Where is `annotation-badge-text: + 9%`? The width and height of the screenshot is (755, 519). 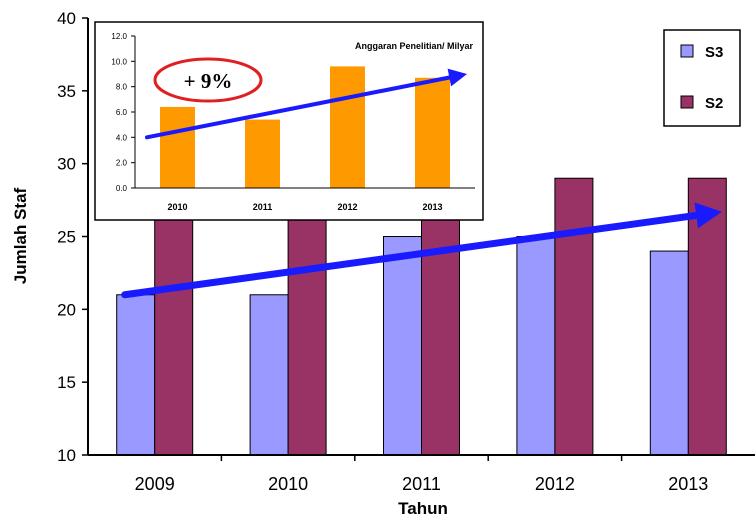 annotation-badge-text: + 9% is located at coordinates (208, 81).